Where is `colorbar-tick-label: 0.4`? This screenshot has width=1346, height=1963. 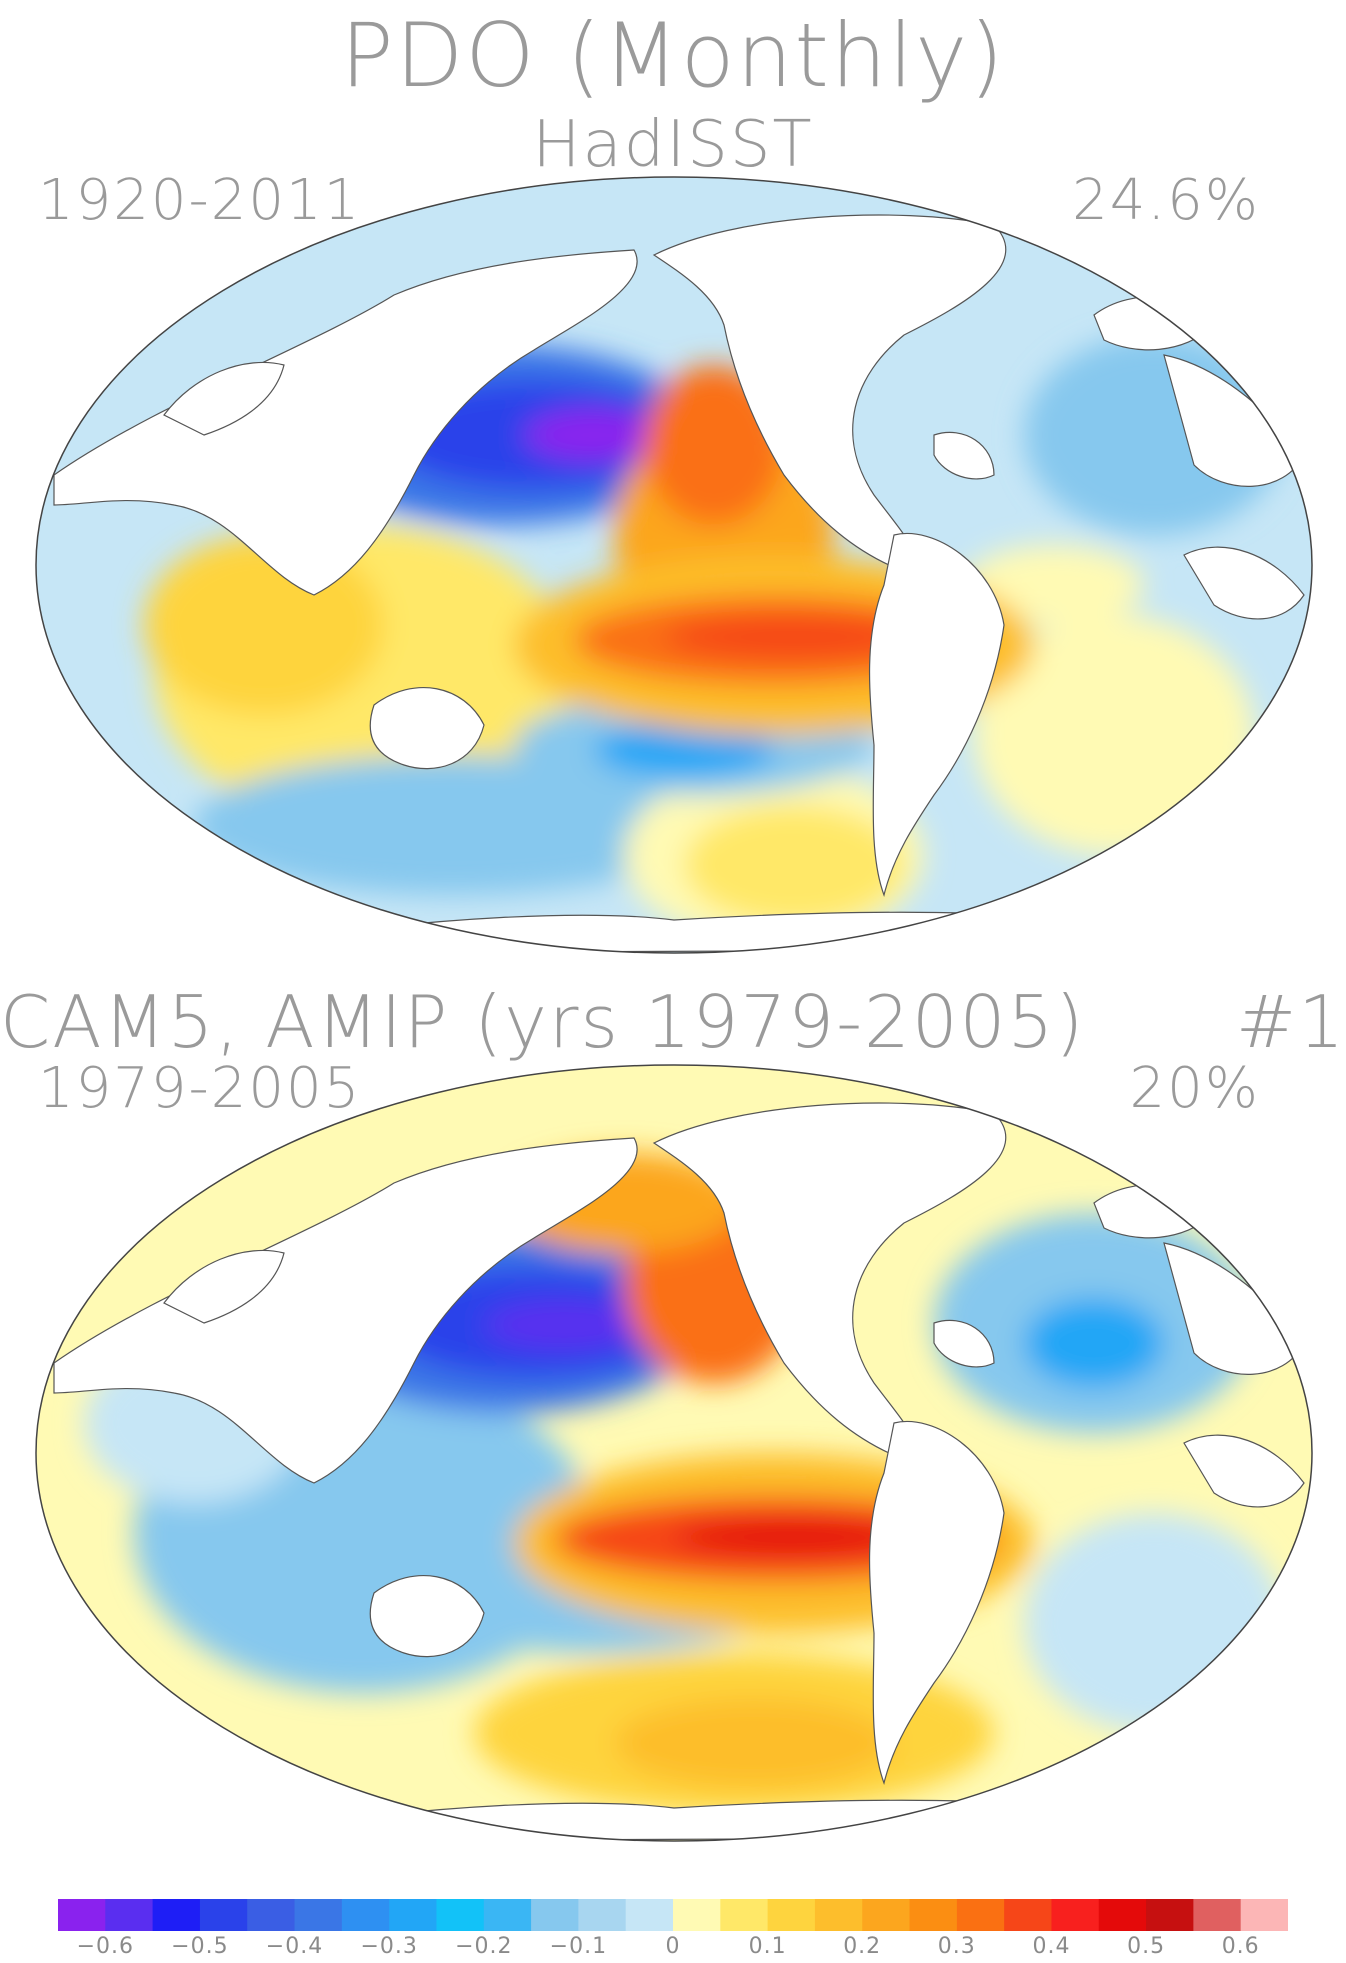
colorbar-tick-label: 0.4 is located at coordinates (1051, 1946).